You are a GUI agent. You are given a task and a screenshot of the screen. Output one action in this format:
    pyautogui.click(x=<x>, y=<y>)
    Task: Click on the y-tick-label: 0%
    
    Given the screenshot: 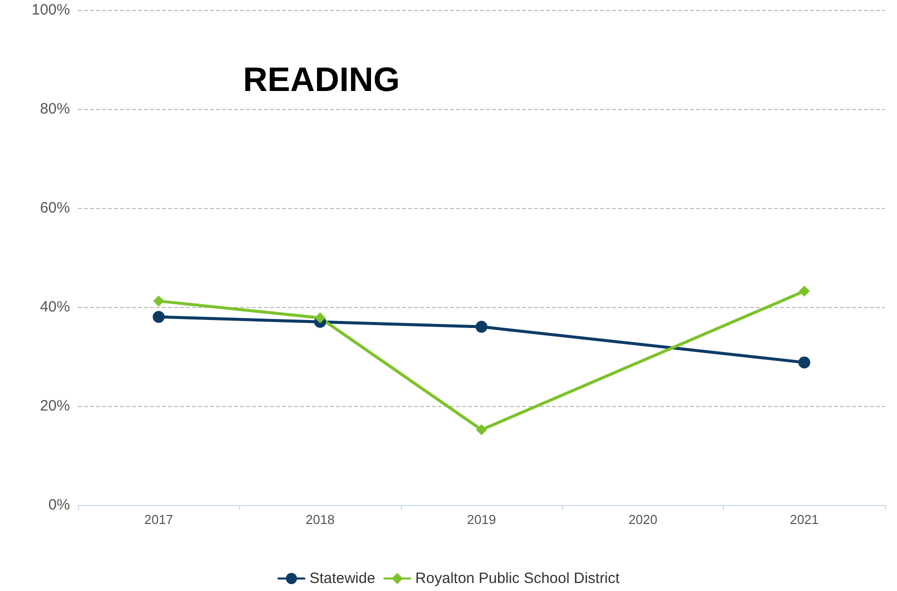 What is the action you would take?
    pyautogui.click(x=59, y=505)
    